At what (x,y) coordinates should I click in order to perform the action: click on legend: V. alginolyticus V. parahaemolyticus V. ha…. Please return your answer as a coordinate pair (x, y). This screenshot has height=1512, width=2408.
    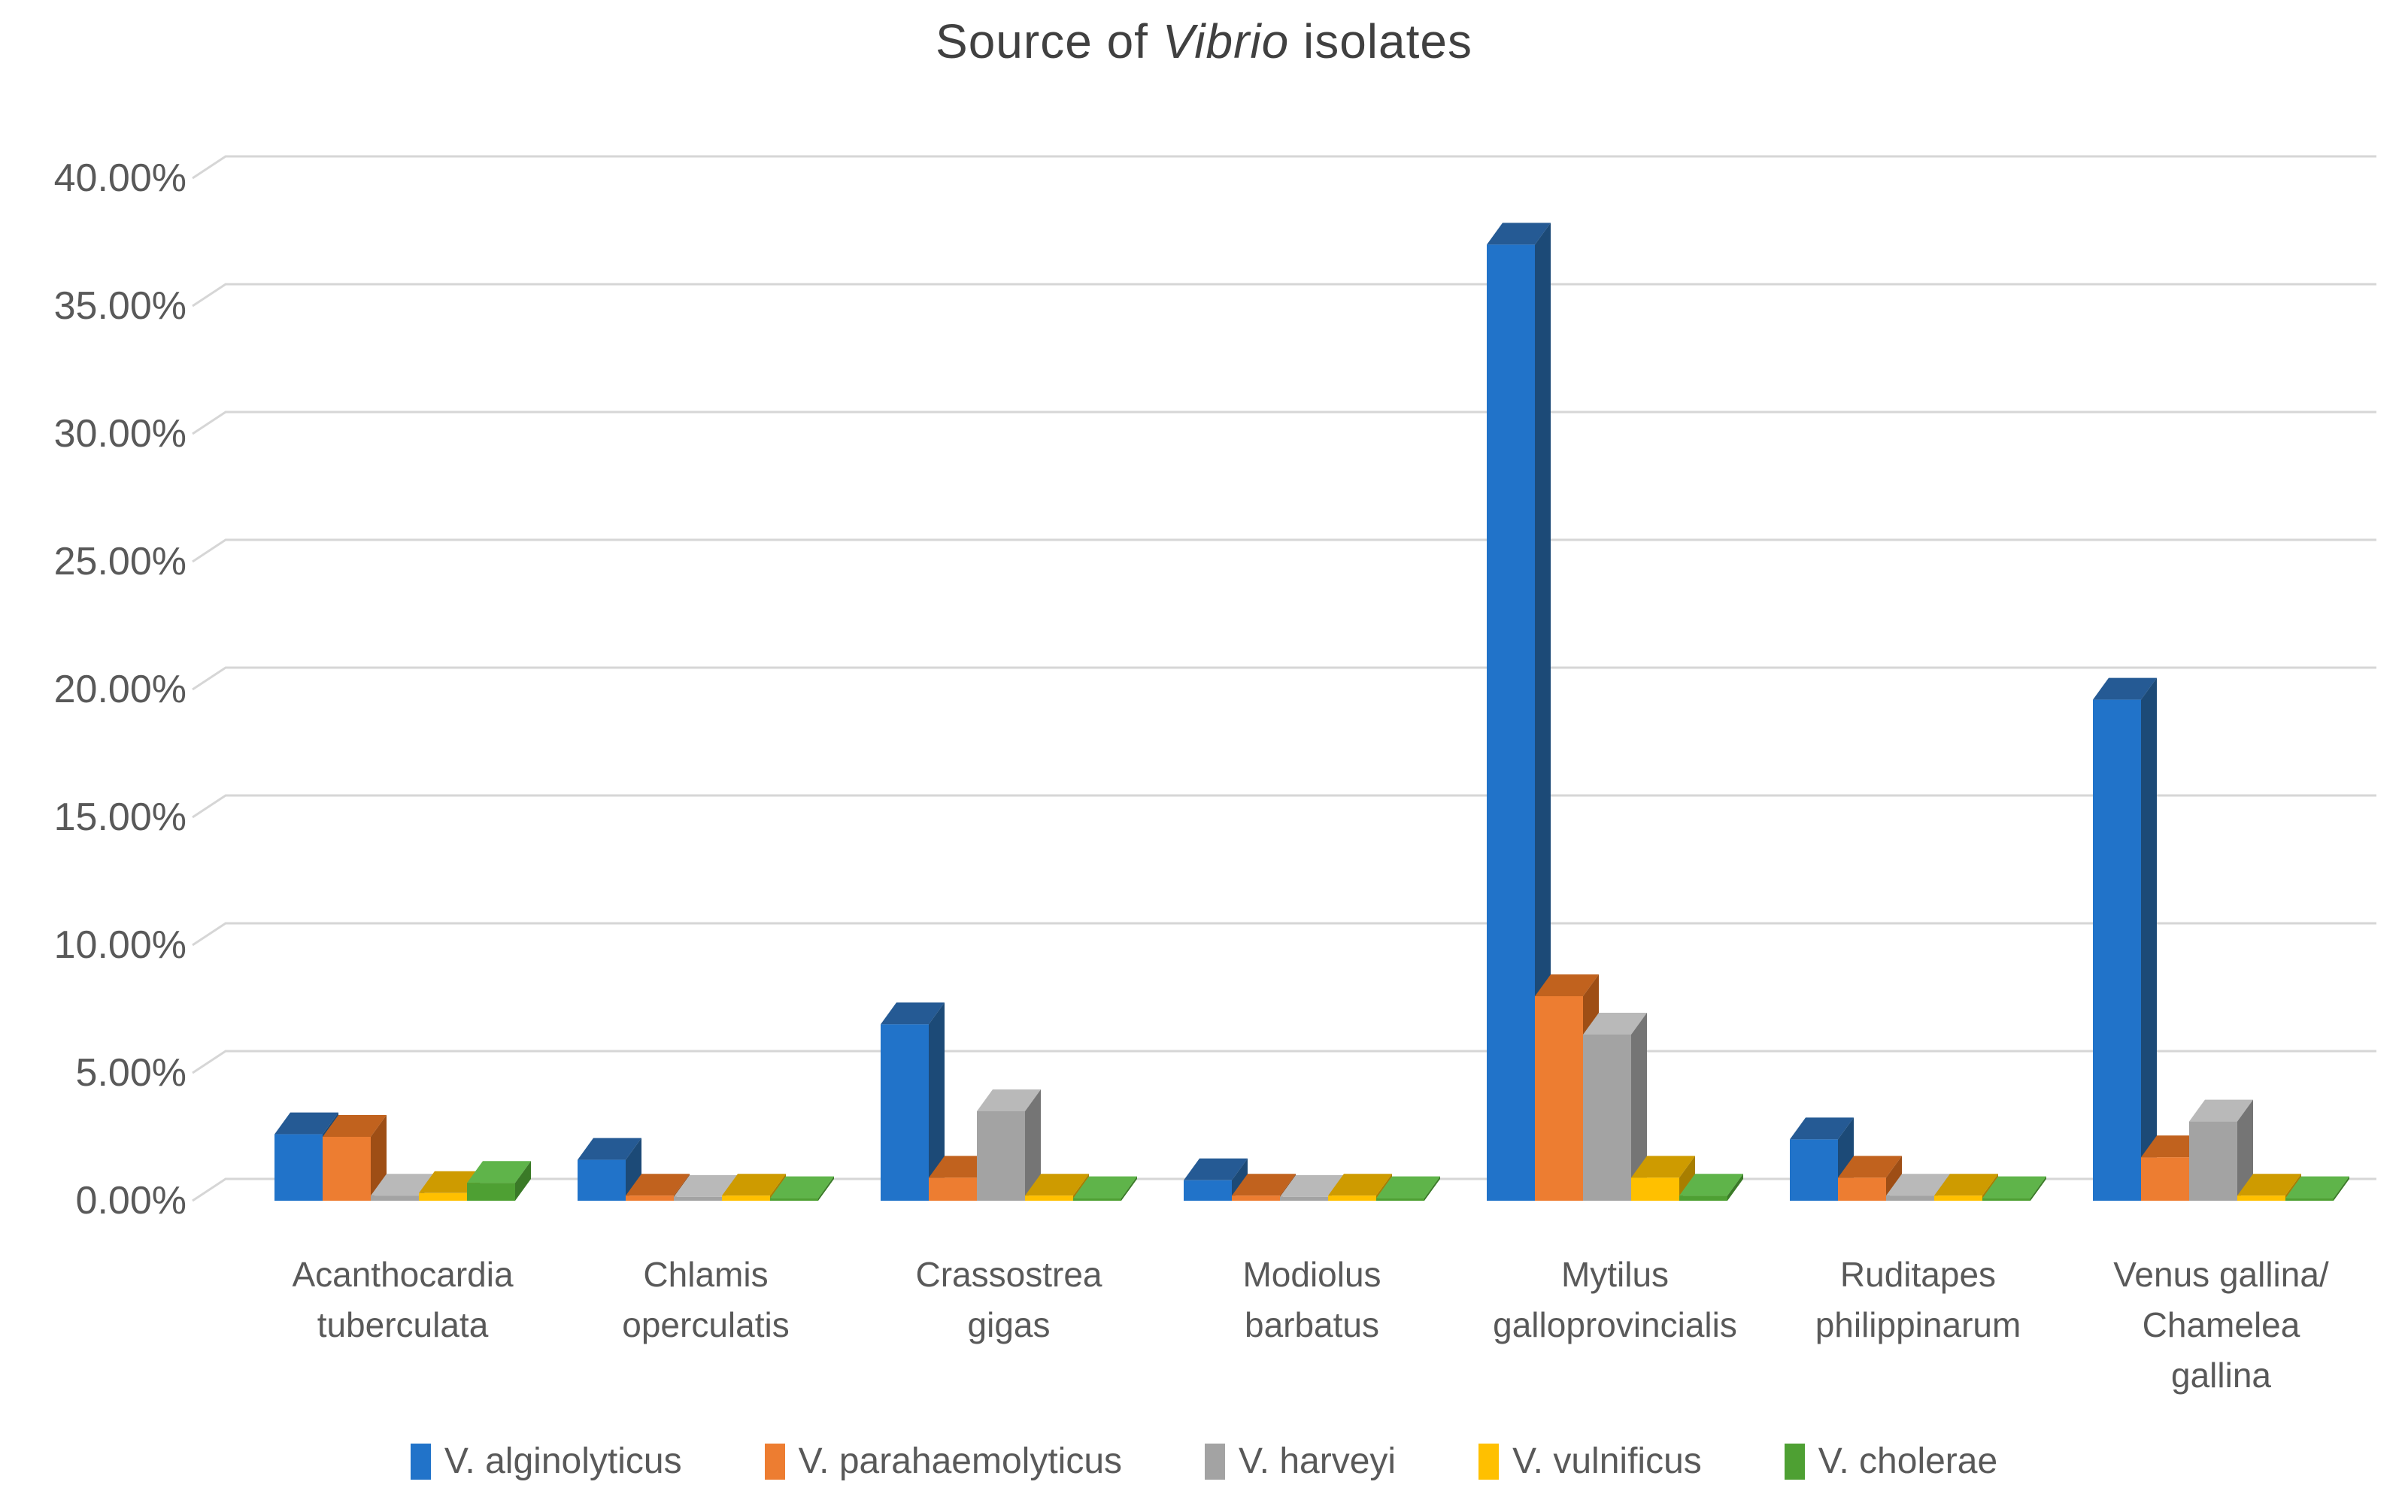
    Looking at the image, I should click on (1204, 1461).